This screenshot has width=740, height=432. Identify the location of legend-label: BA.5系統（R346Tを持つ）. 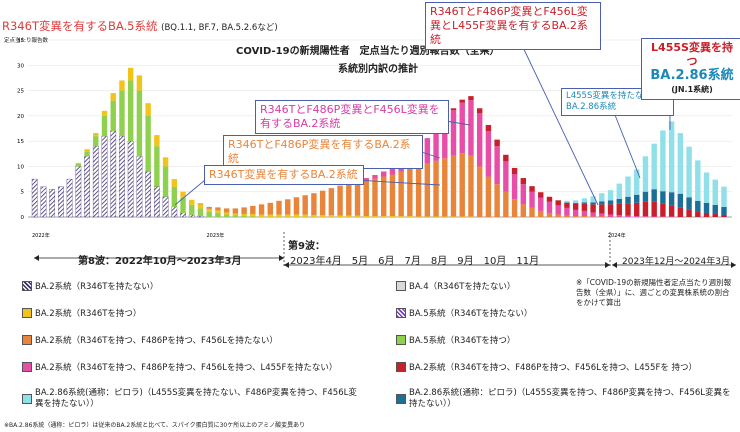
(462, 341).